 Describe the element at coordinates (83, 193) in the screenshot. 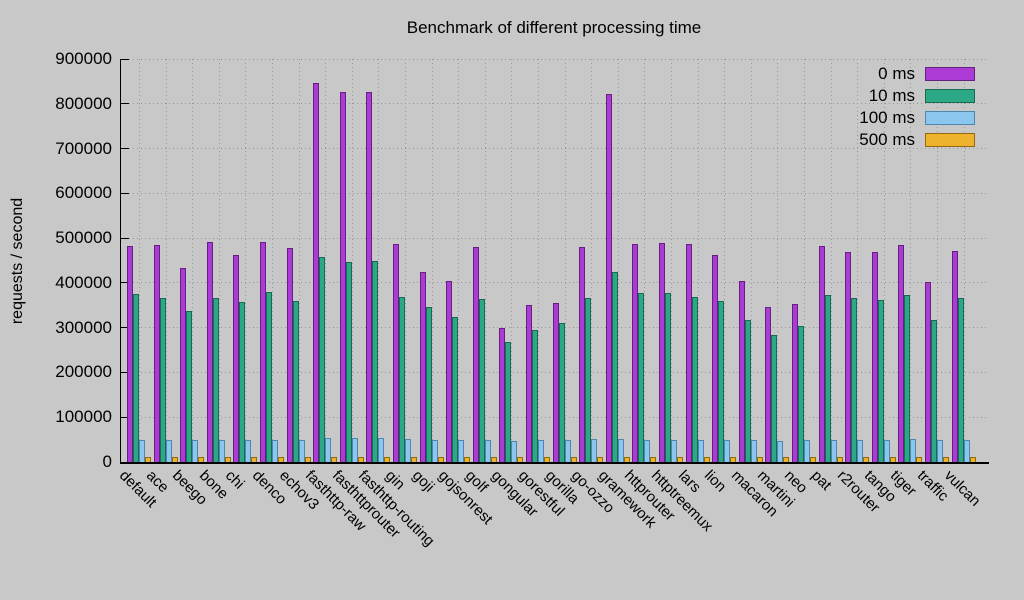

I see `y-tick-label: 600000` at that location.